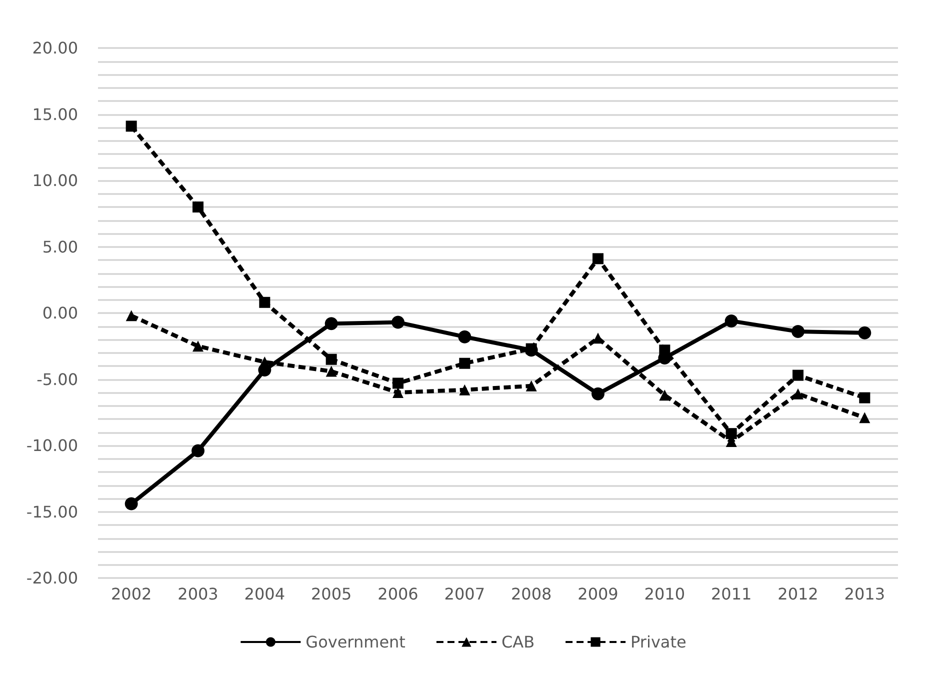 The height and width of the screenshot is (675, 928). What do you see at coordinates (265, 594) in the screenshot?
I see `x-tick-label: 2004` at bounding box center [265, 594].